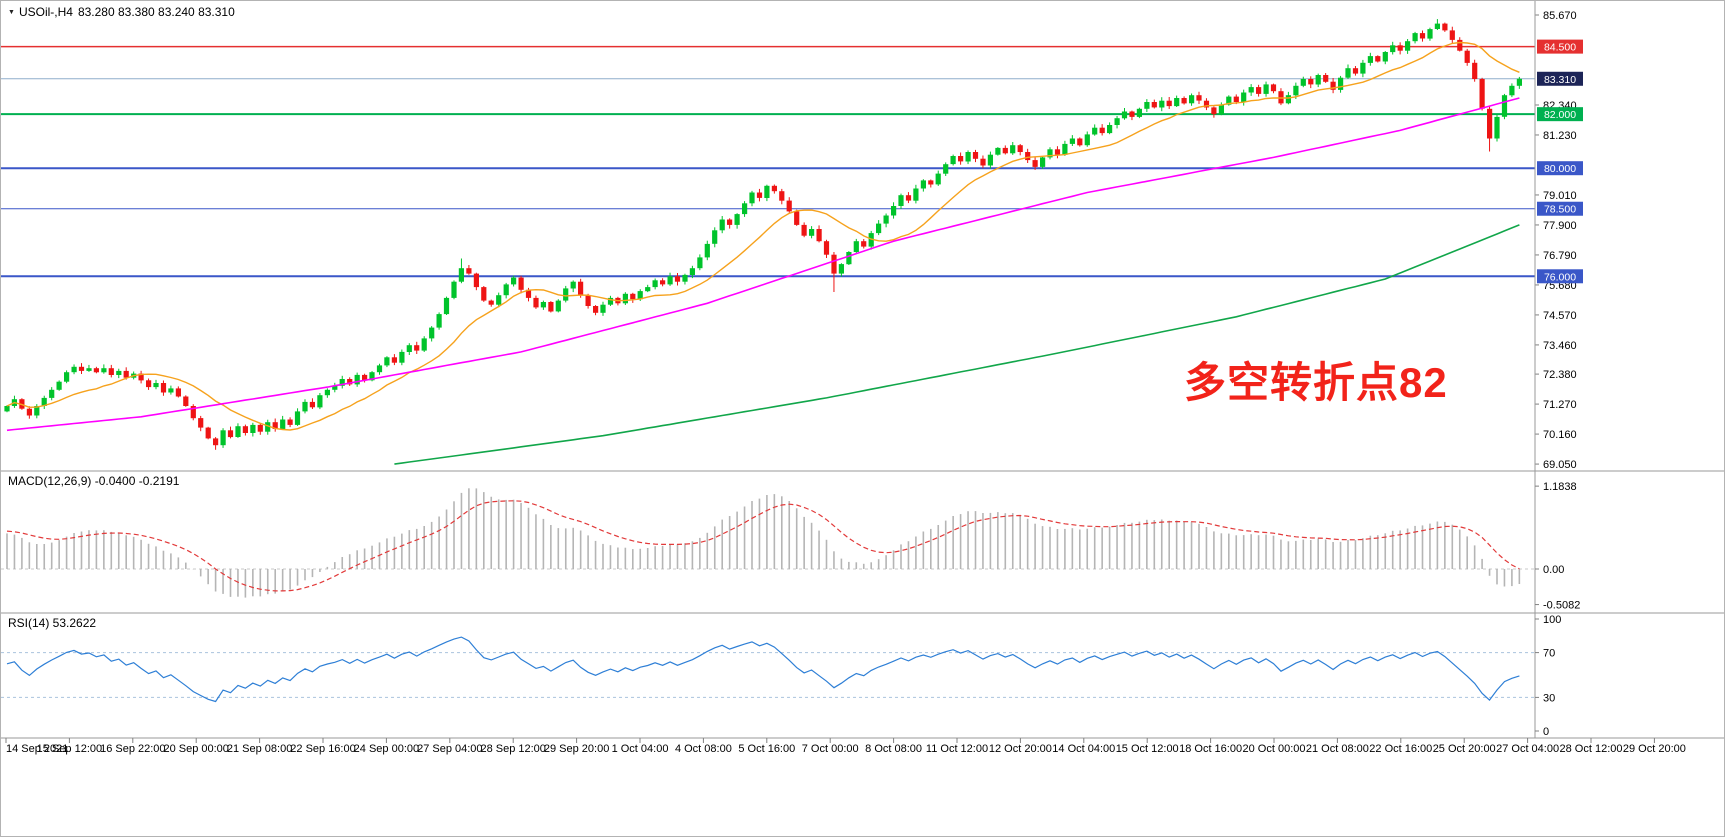  Describe the element at coordinates (1560, 405) in the screenshot. I see `price-tick-label: 71.270` at that location.